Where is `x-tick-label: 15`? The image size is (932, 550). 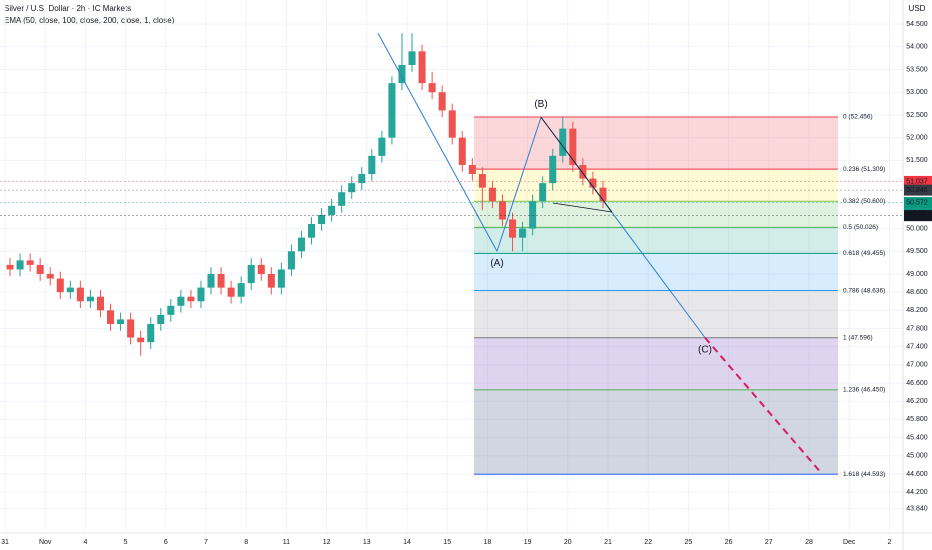
x-tick-label: 15 is located at coordinates (447, 542).